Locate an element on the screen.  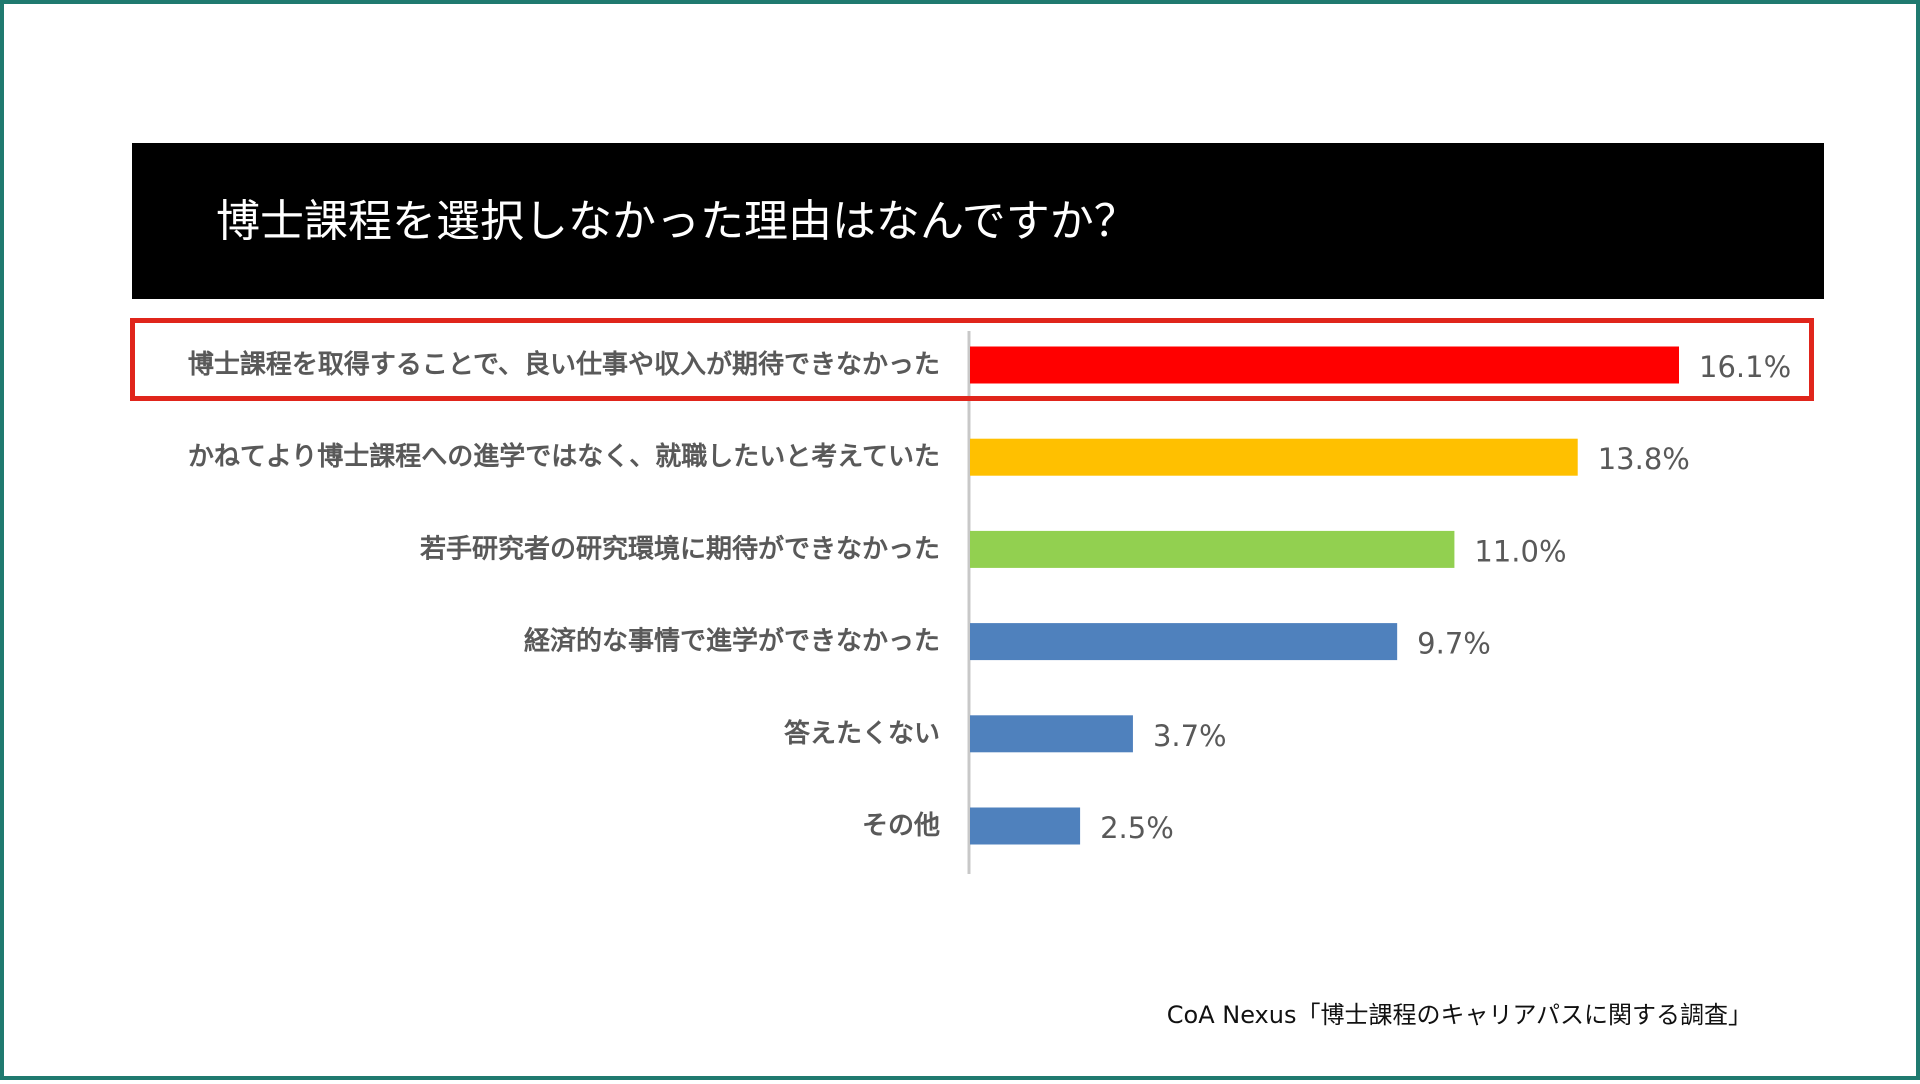
category-label: その他 is located at coordinates (901, 826).